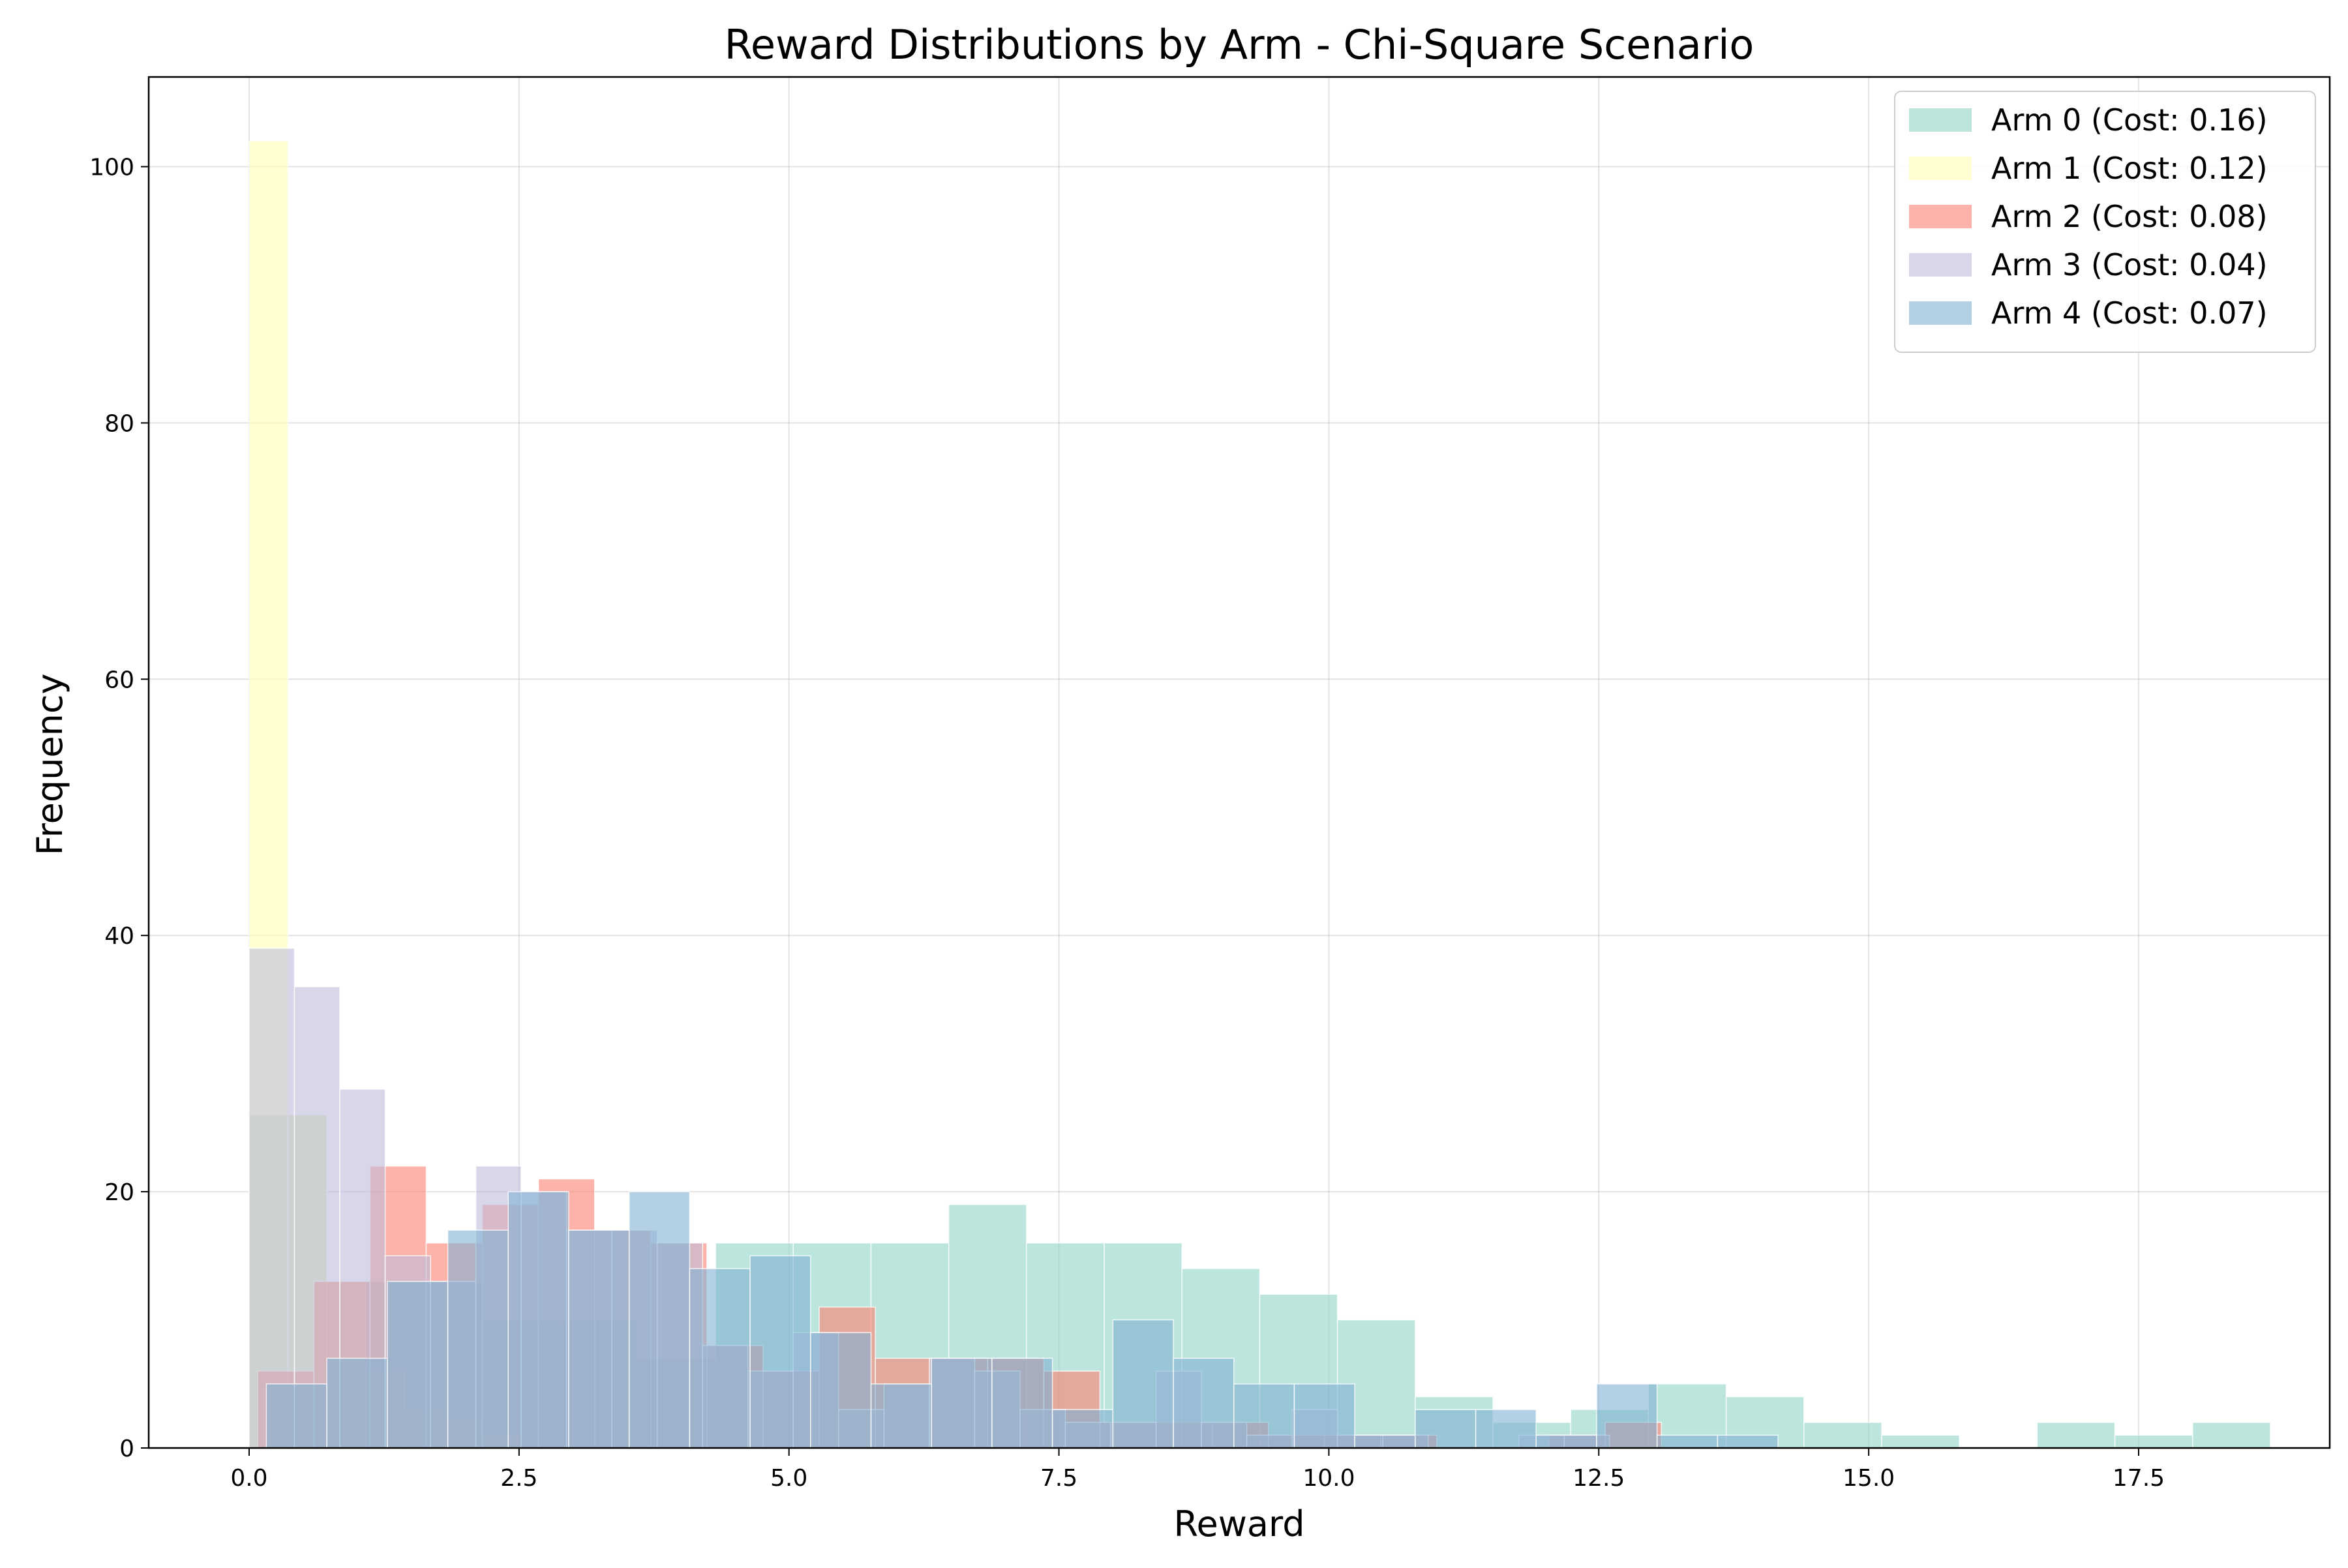 The image size is (2348, 1568). What do you see at coordinates (1869, 1478) in the screenshot?
I see `x-tick-label: 15.0` at bounding box center [1869, 1478].